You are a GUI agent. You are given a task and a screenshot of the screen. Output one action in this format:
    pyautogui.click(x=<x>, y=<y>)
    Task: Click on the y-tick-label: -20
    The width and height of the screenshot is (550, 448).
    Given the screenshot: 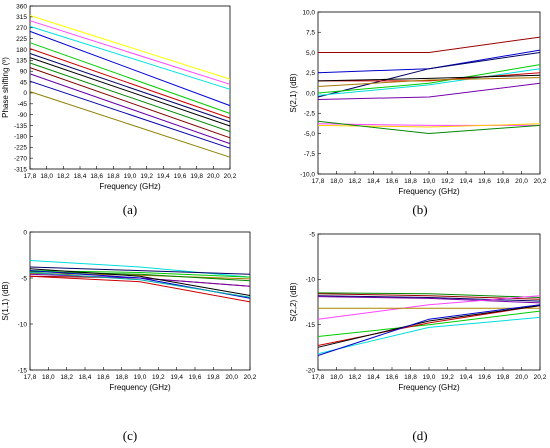 What is the action you would take?
    pyautogui.click(x=311, y=370)
    